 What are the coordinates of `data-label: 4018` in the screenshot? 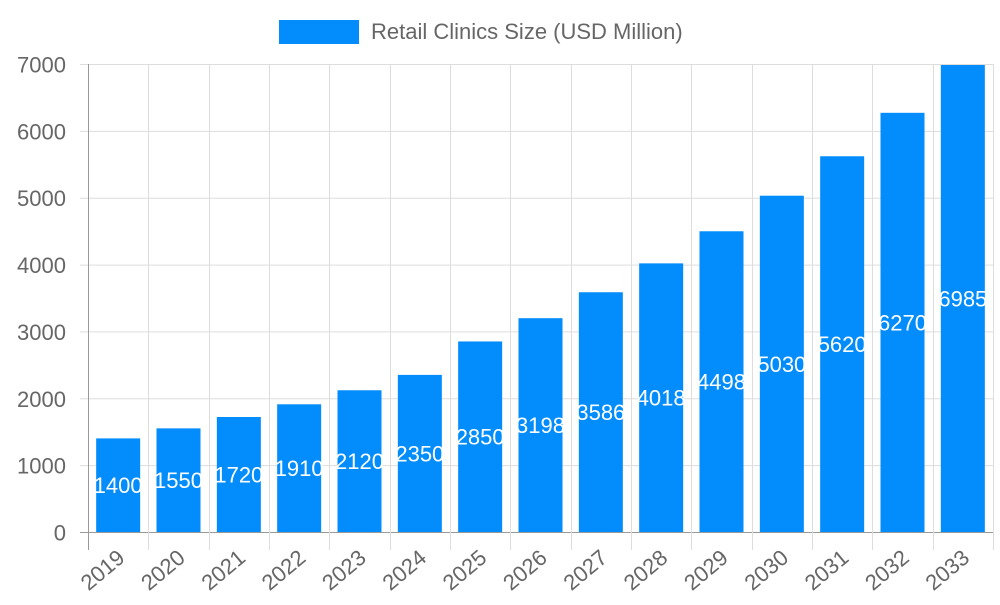 It's located at (661, 398).